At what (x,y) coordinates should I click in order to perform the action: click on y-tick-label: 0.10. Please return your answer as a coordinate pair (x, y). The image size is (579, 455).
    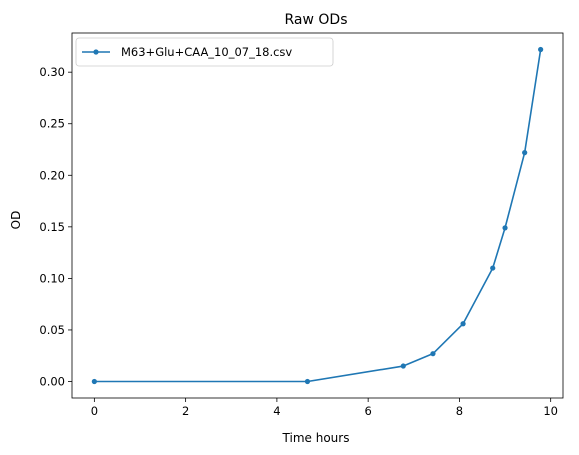
    Looking at the image, I should click on (52, 278).